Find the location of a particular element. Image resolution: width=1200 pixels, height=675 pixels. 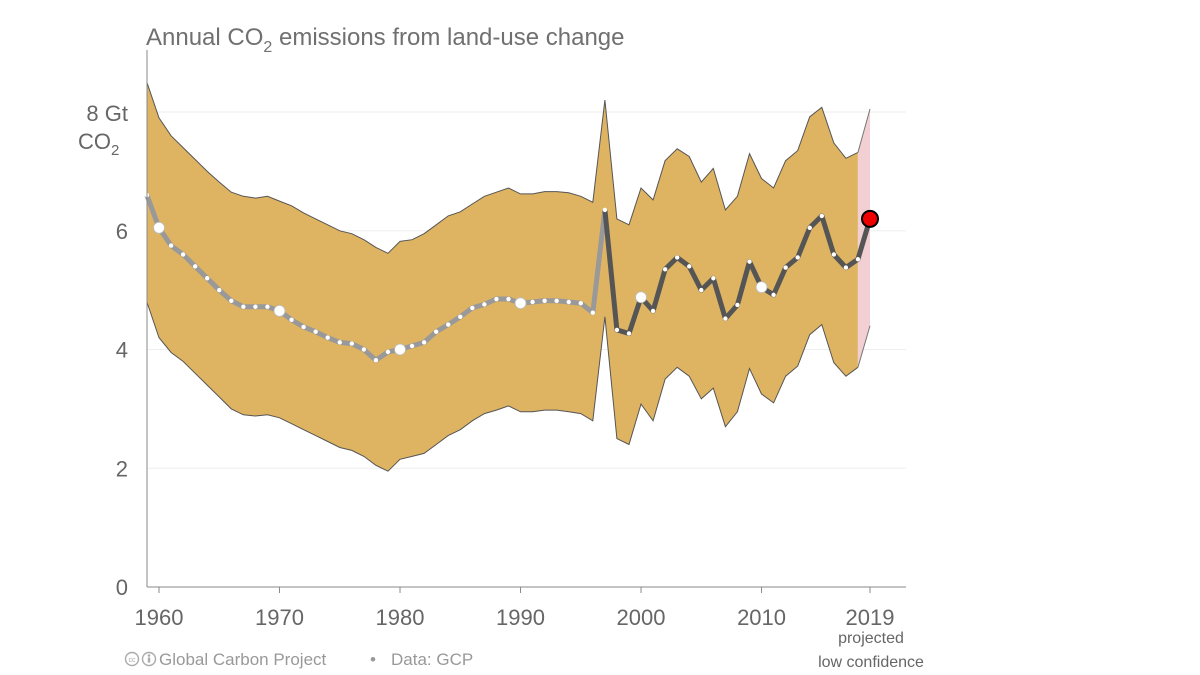

footer: cc Global Carbon Project • Data: GCP is located at coordinates (298, 659).